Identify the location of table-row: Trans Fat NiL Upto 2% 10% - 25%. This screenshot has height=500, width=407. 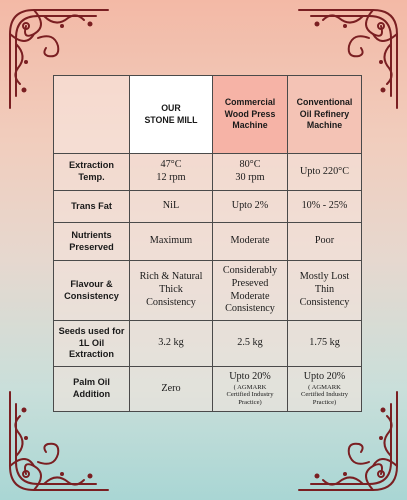
(208, 207).